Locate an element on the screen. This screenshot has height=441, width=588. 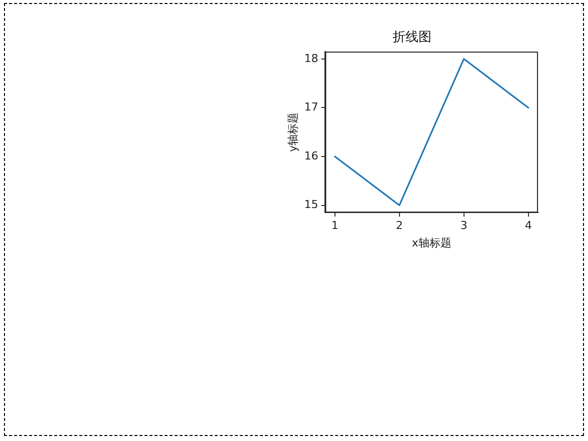
x-tick-label: 4 is located at coordinates (528, 225).